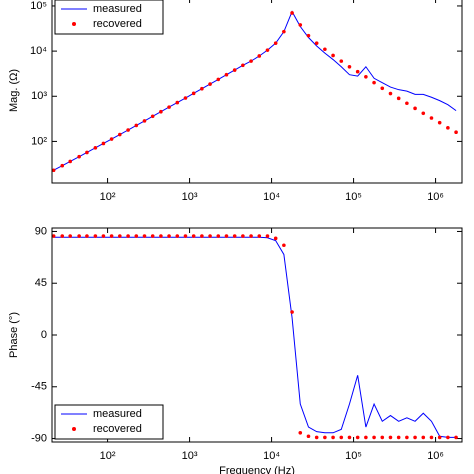  What do you see at coordinates (435, 197) in the screenshot?
I see `x-tick-label: 10⁶` at bounding box center [435, 197].